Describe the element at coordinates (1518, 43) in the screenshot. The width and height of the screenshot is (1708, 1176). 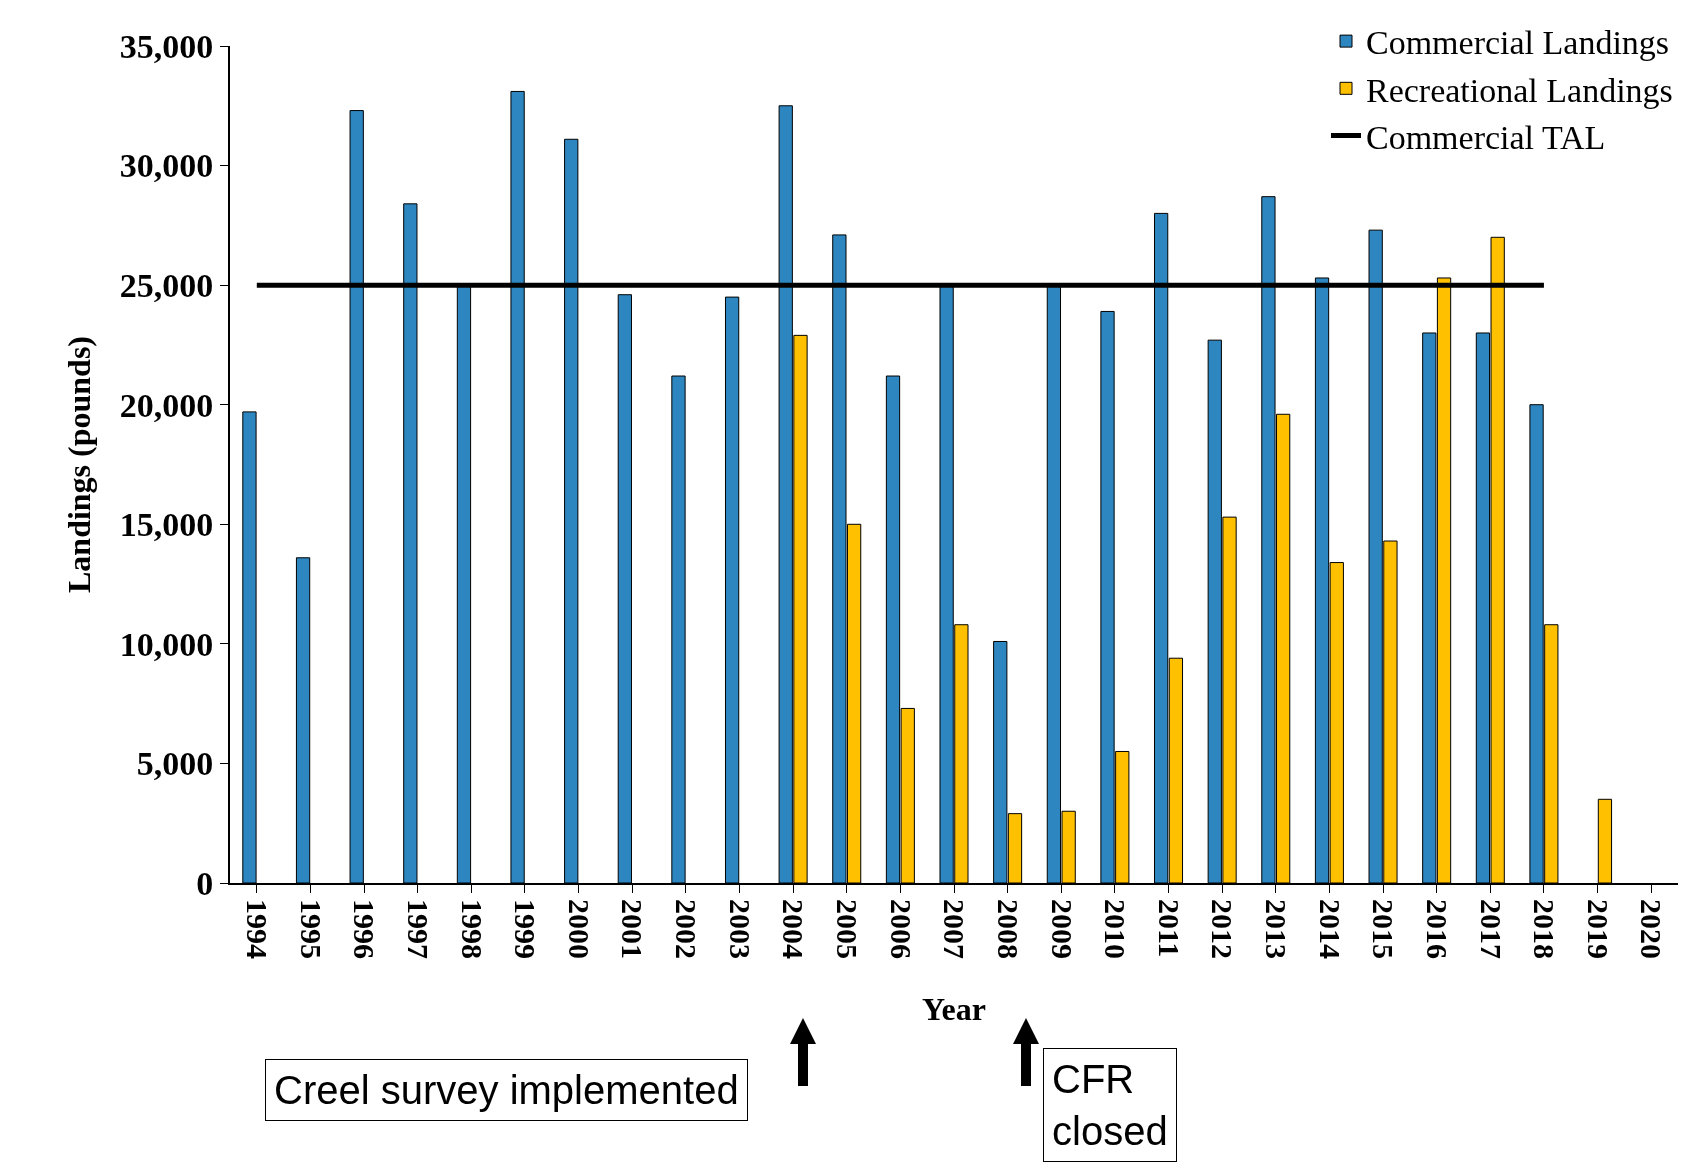
I see `legend-label: Commercial Landings` at that location.